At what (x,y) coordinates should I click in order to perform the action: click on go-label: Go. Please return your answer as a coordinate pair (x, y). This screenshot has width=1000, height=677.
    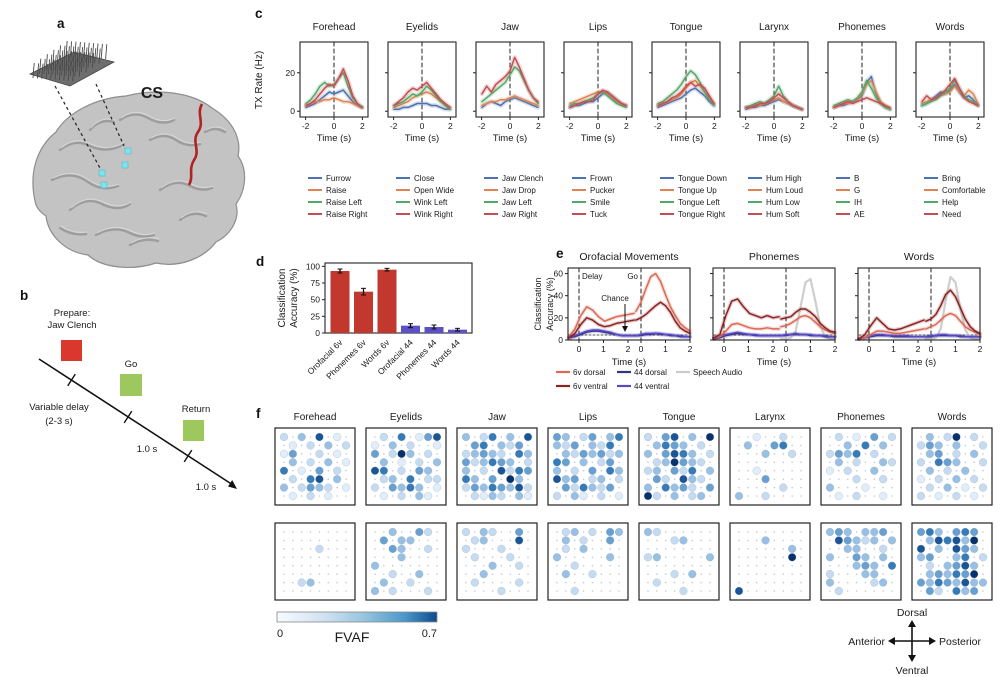
    Looking at the image, I should click on (131, 364).